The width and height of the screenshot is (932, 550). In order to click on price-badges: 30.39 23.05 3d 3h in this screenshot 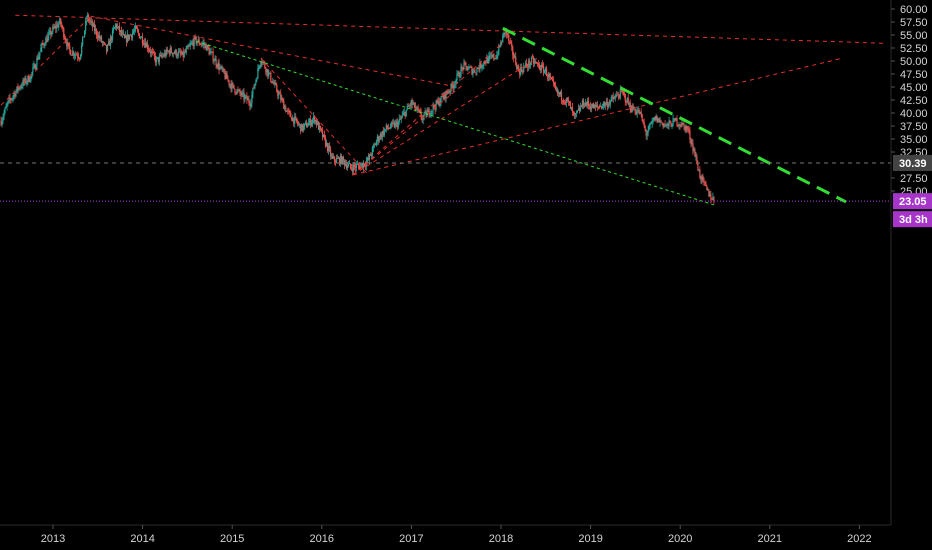, I will do `click(912, 191)`.